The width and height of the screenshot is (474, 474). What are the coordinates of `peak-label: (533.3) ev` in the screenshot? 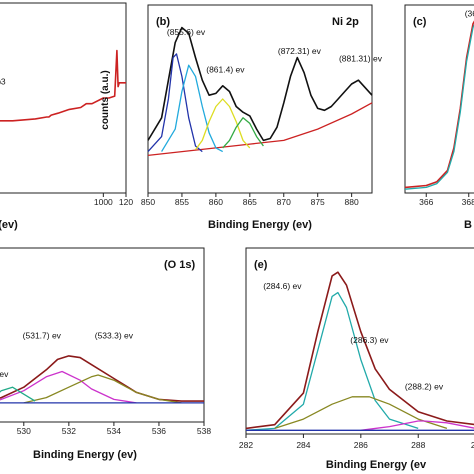 It's located at (114, 335).